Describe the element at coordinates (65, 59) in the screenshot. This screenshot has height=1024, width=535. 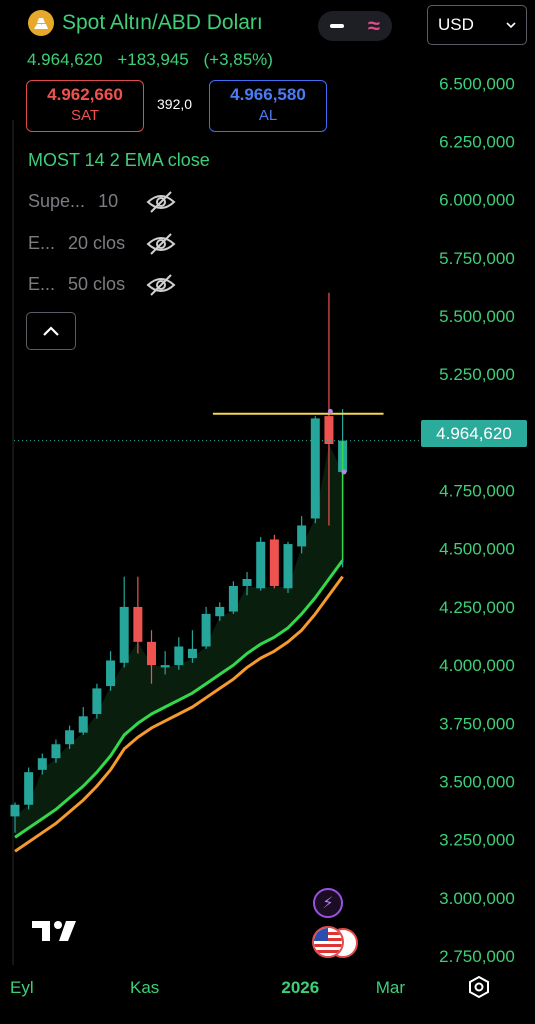
I see `last-price: 4.964,620` at that location.